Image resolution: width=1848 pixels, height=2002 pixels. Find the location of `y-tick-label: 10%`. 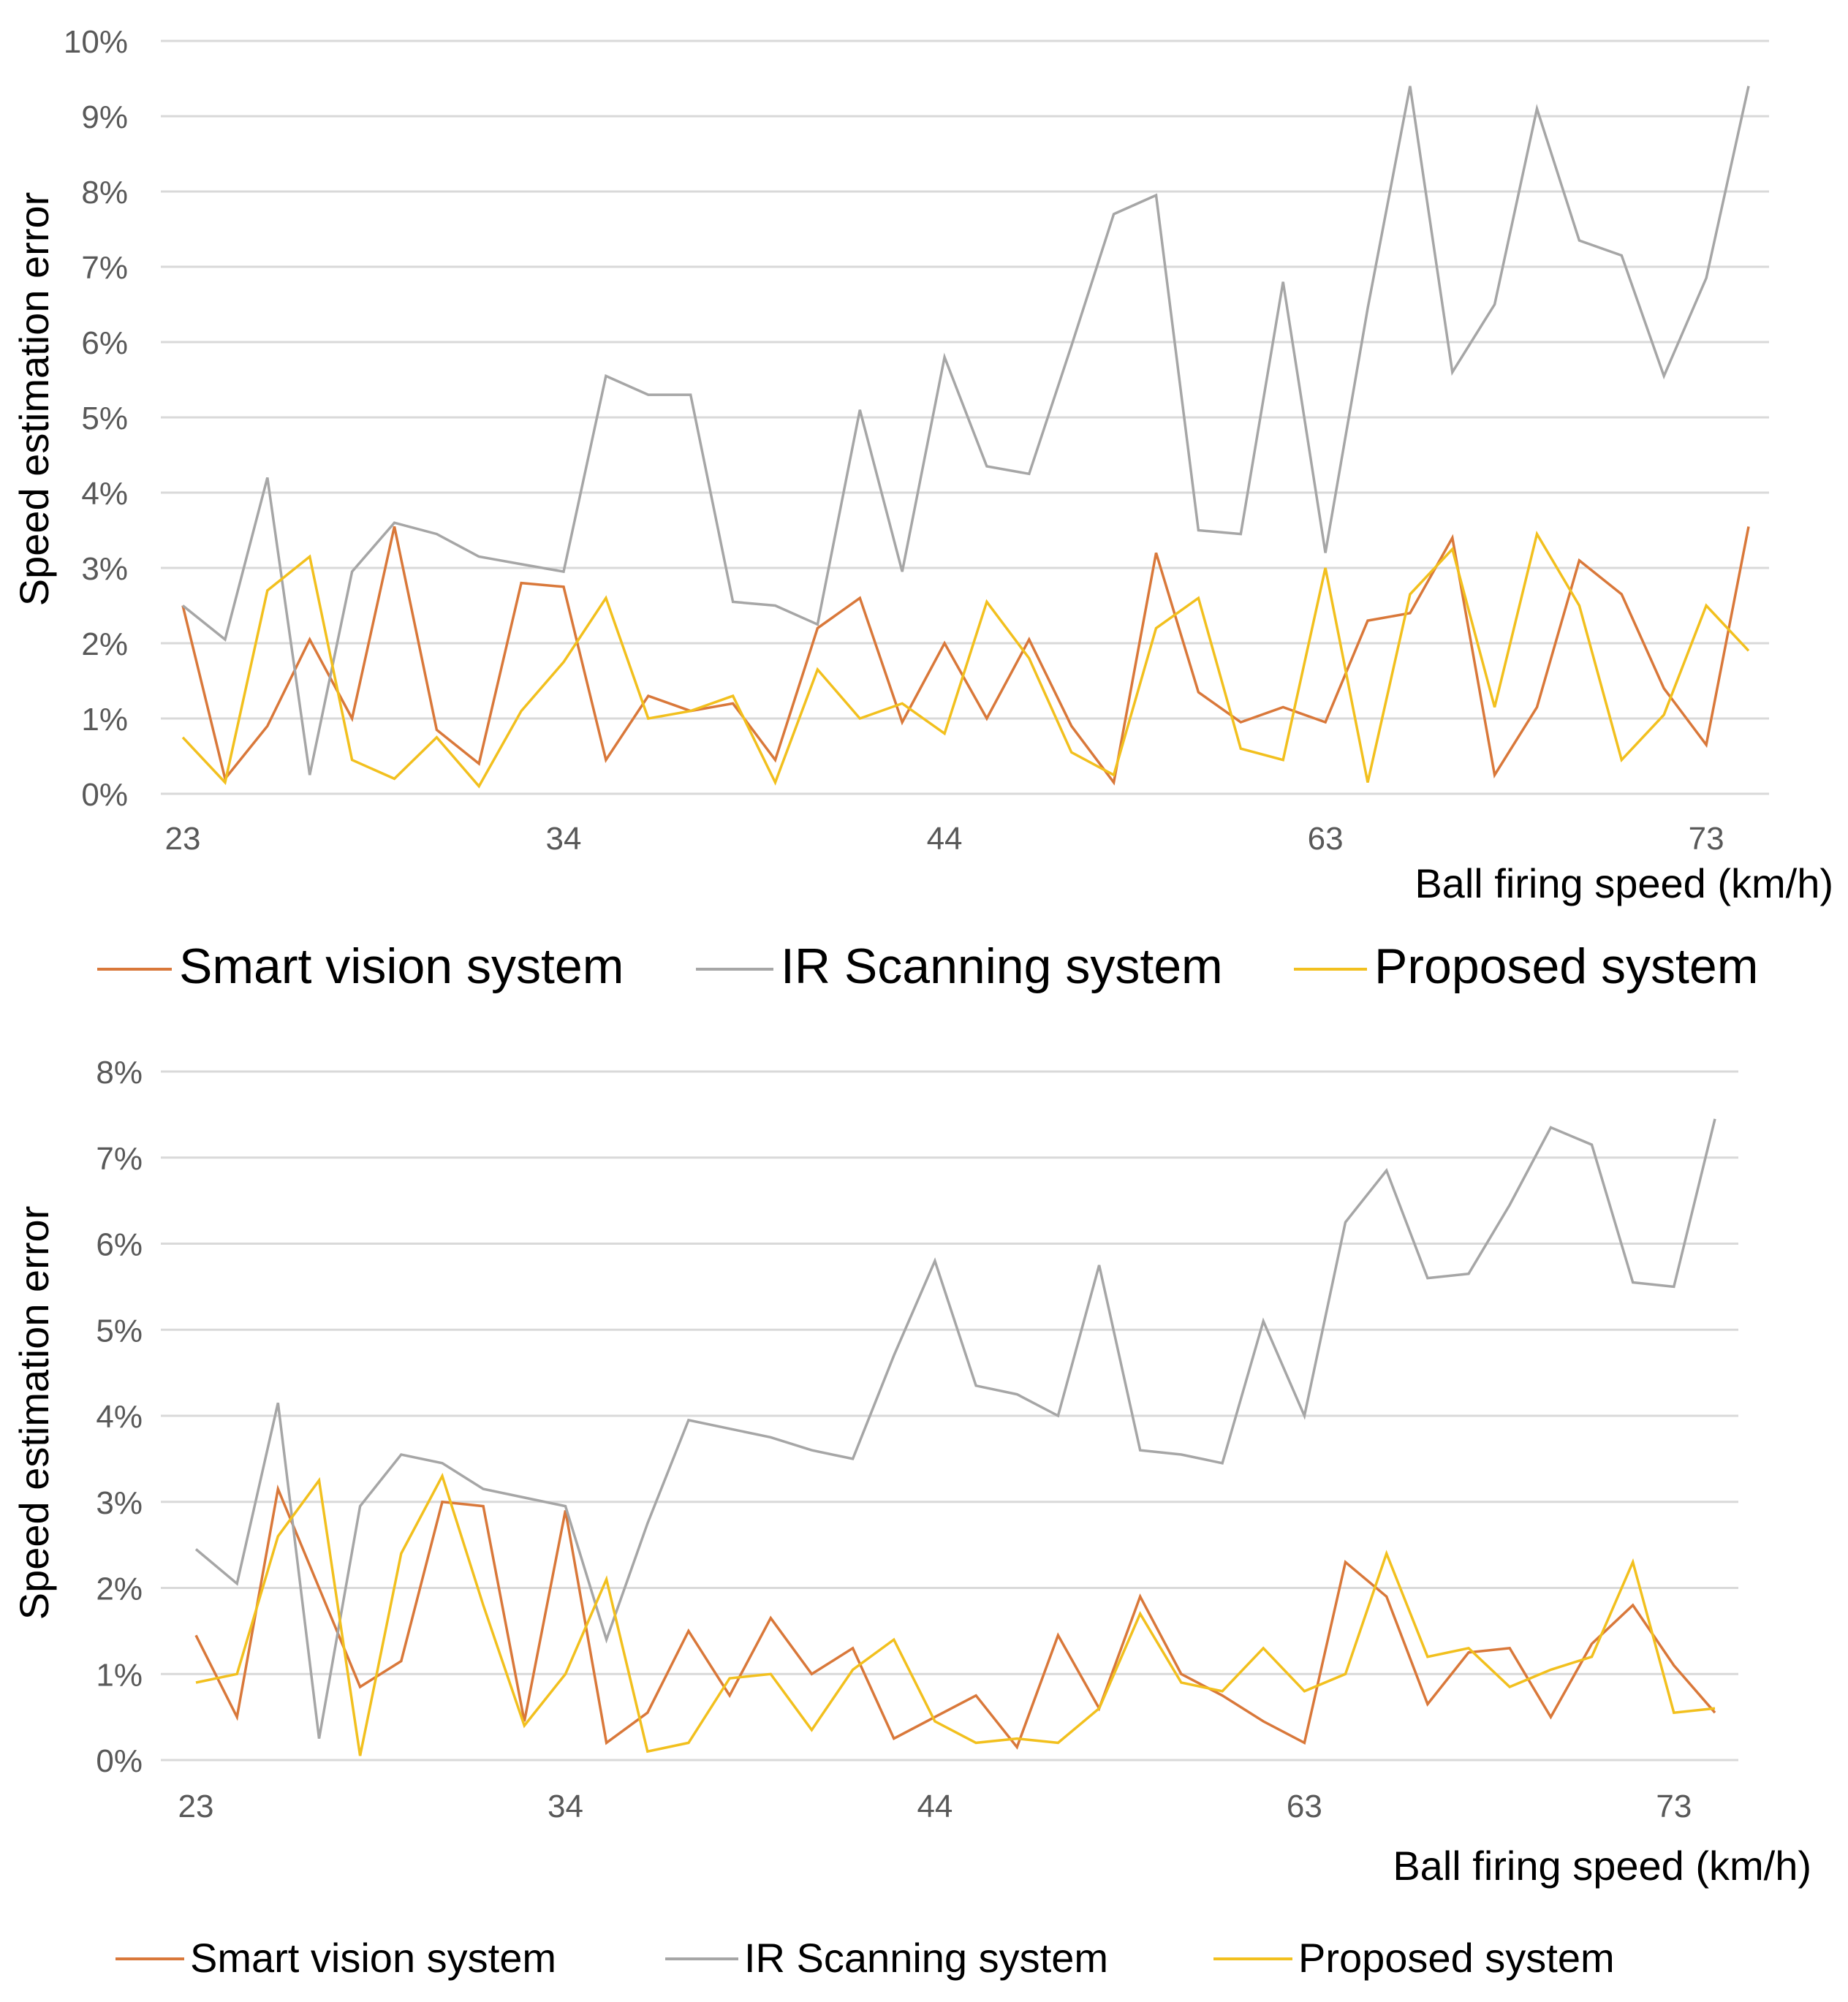

y-tick-label: 10% is located at coordinates (96, 42).